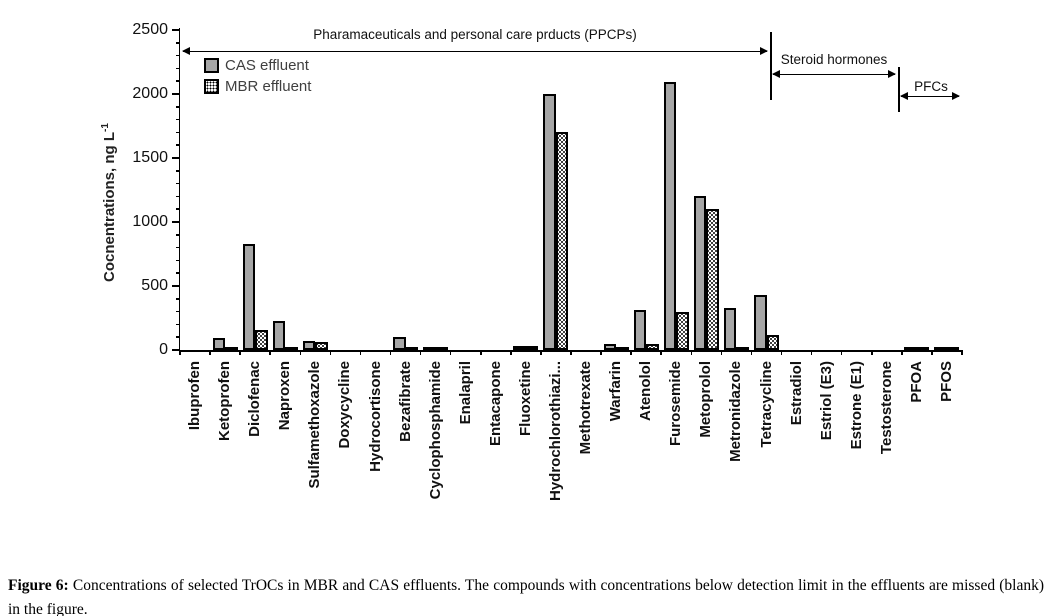 The height and width of the screenshot is (616, 1054). What do you see at coordinates (412, 348) in the screenshot?
I see `bar-mbr-Bezafibrate` at bounding box center [412, 348].